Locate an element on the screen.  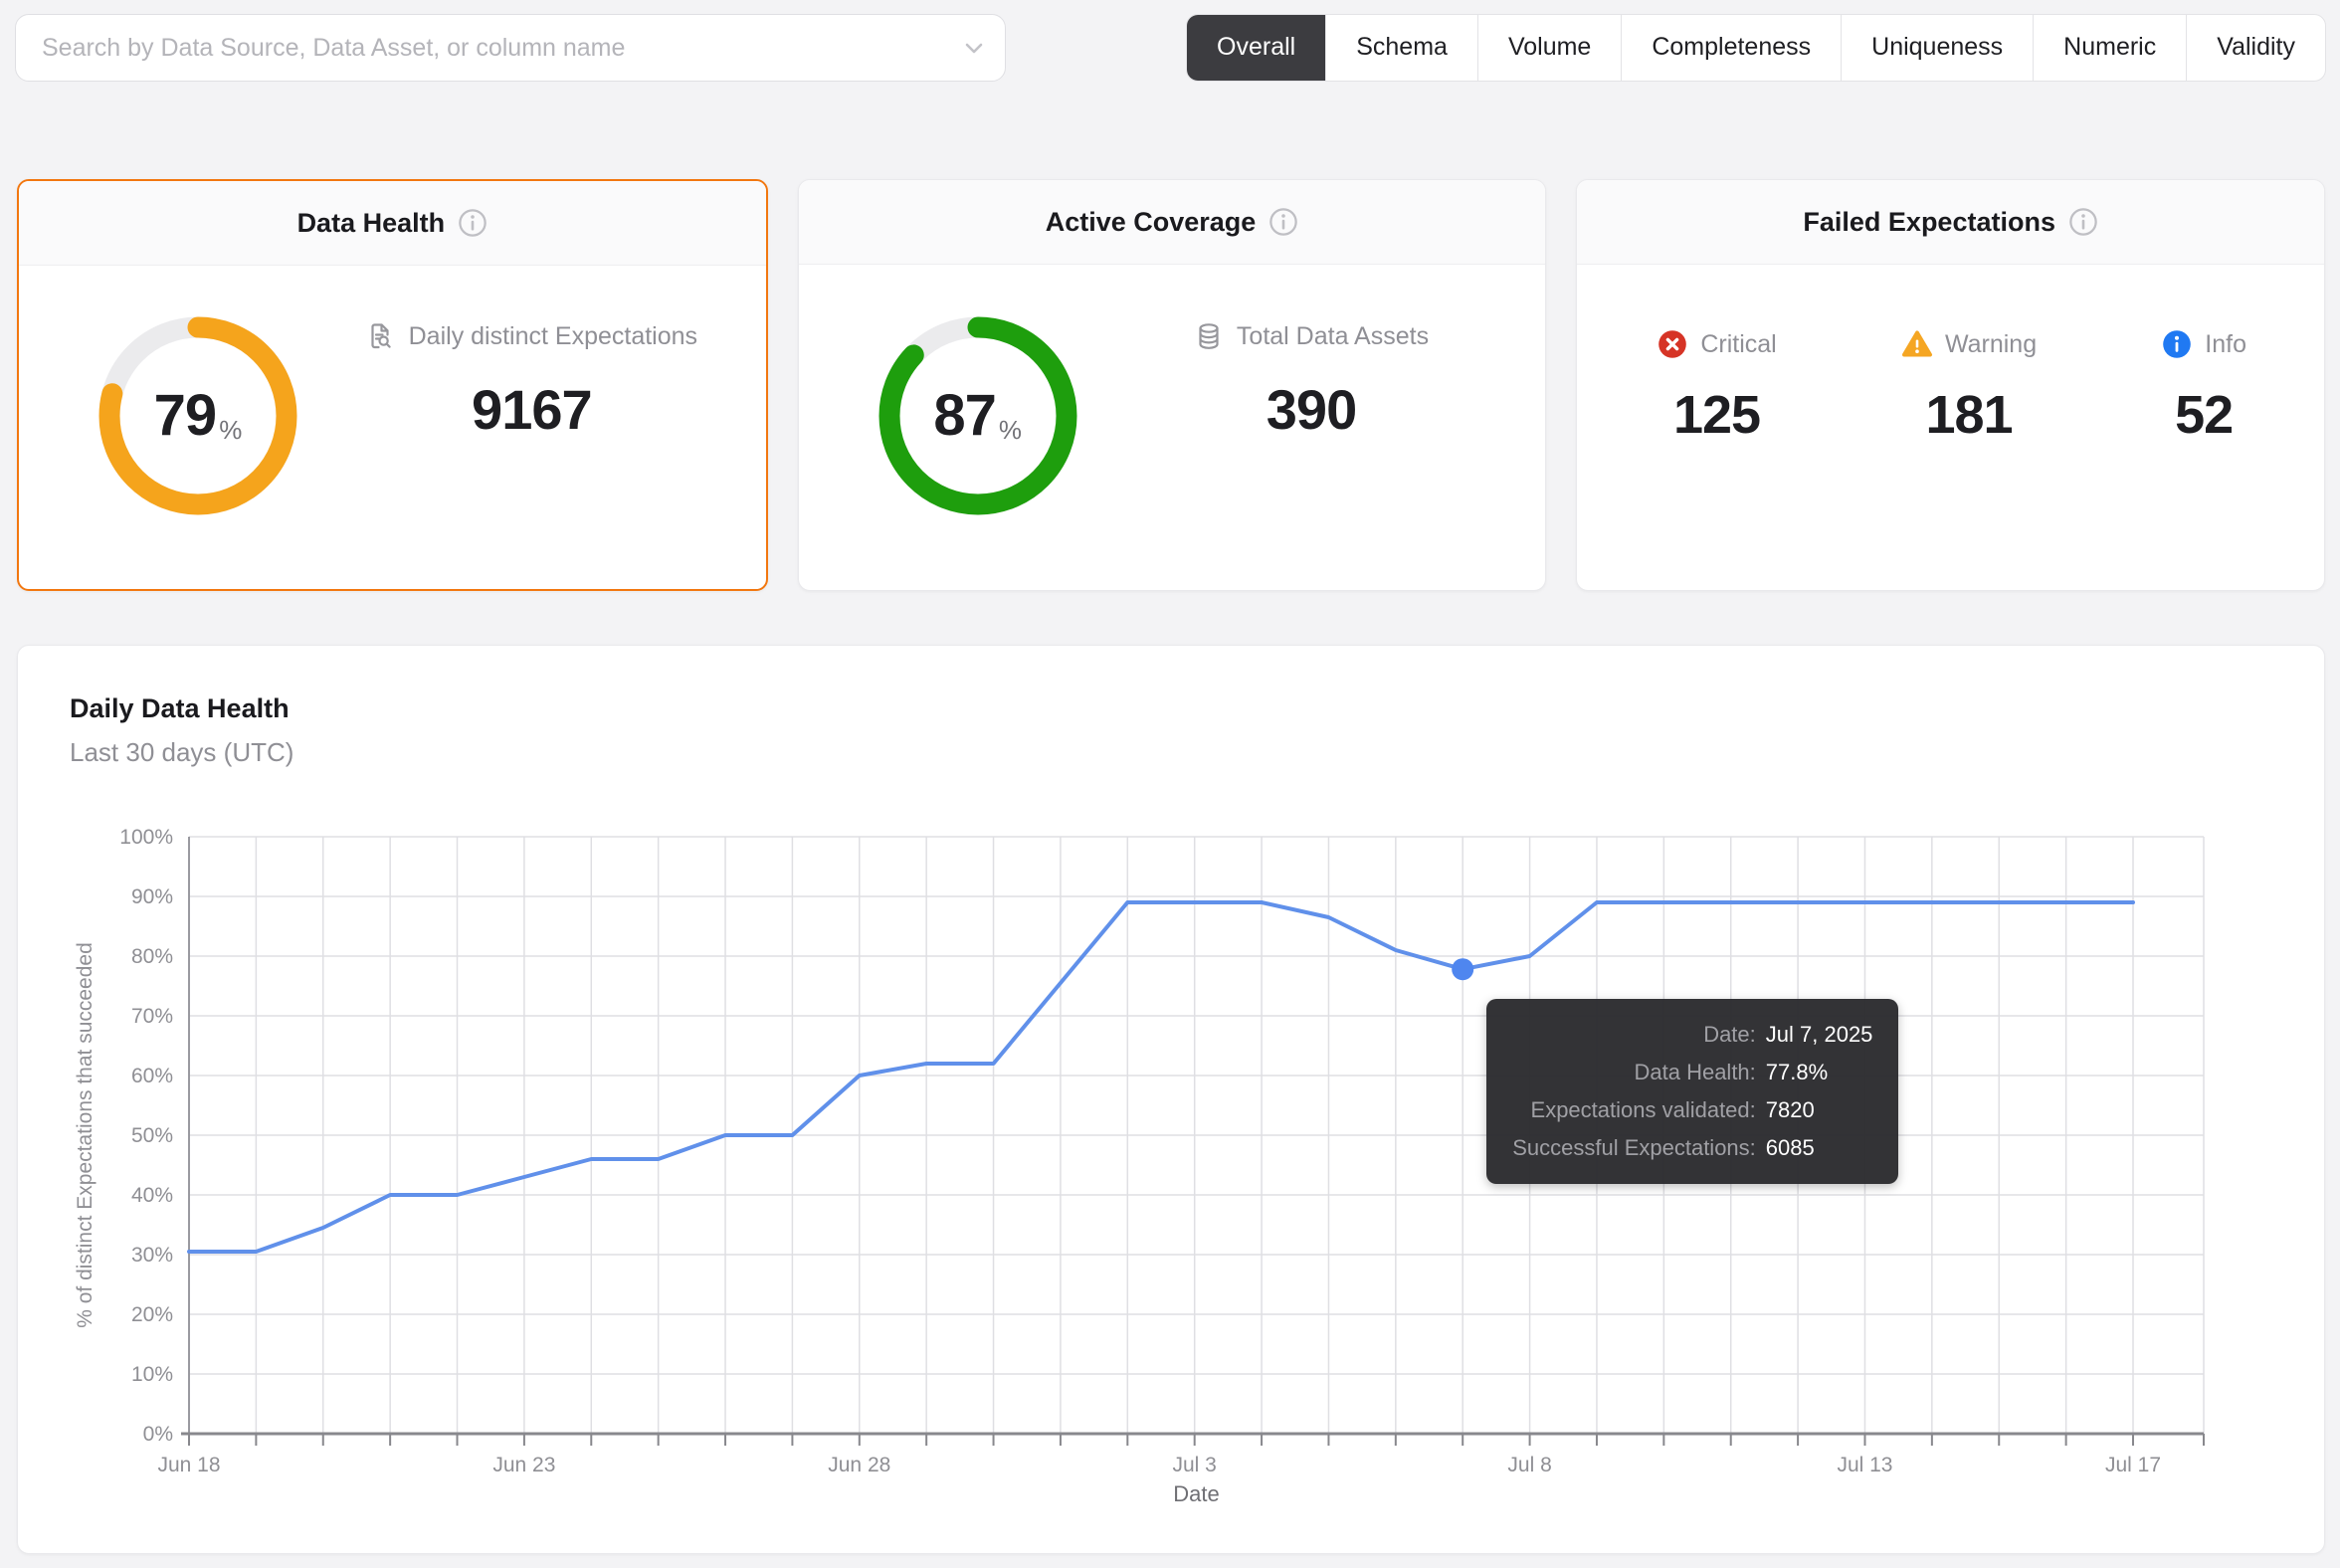
svg-text: Jun 28 is located at coordinates (859, 1465).